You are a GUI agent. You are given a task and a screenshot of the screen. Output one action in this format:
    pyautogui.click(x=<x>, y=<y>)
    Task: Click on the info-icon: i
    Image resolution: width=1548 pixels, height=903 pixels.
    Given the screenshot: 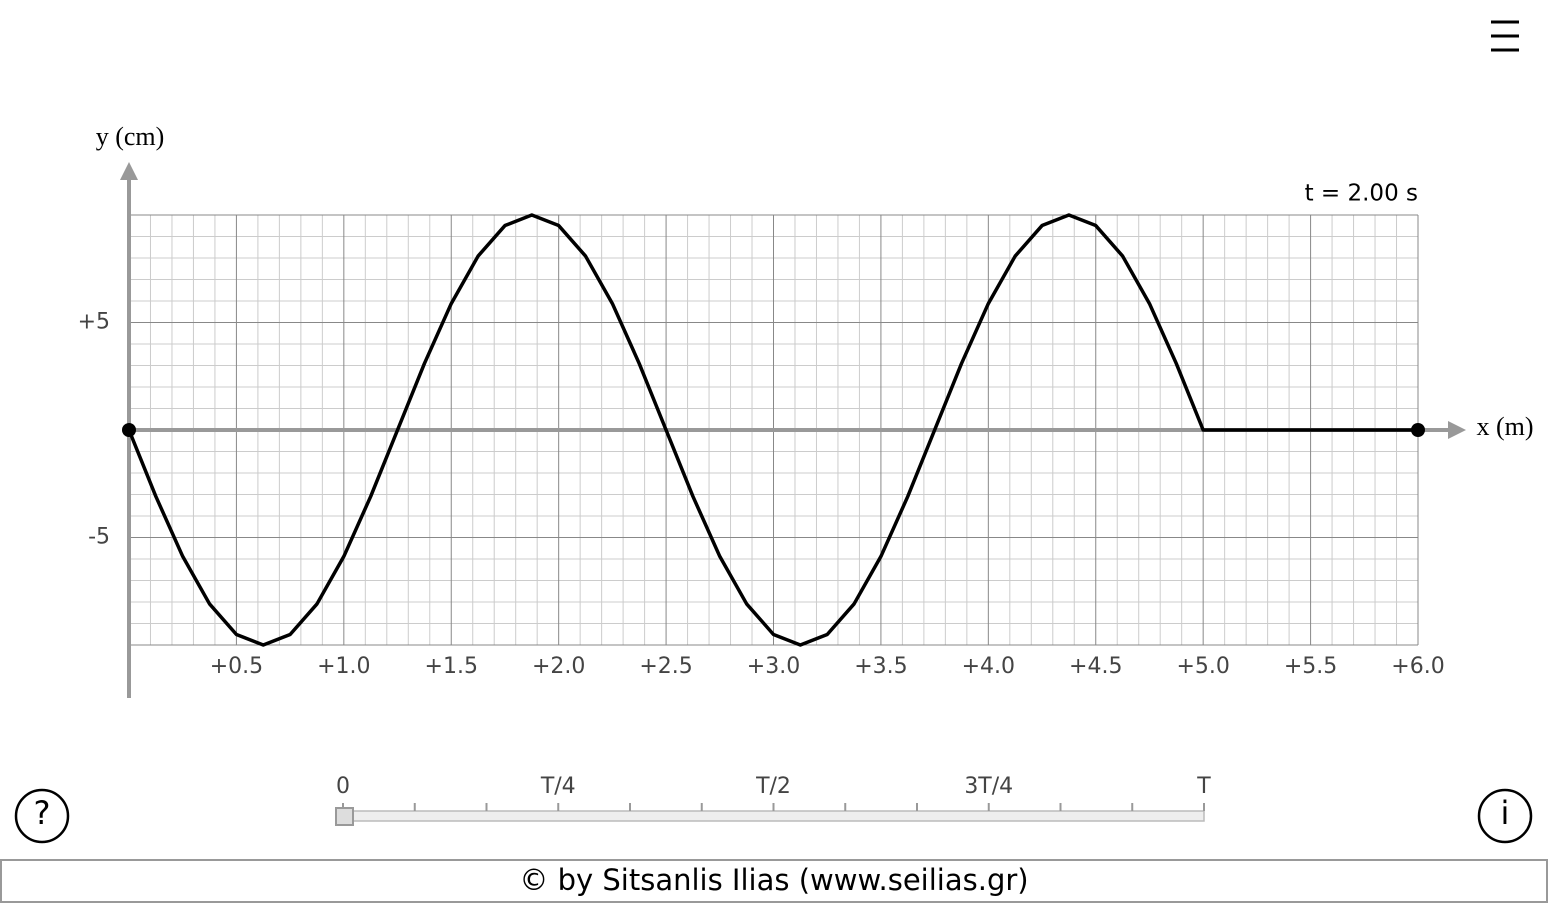 What is the action you would take?
    pyautogui.click(x=1505, y=813)
    